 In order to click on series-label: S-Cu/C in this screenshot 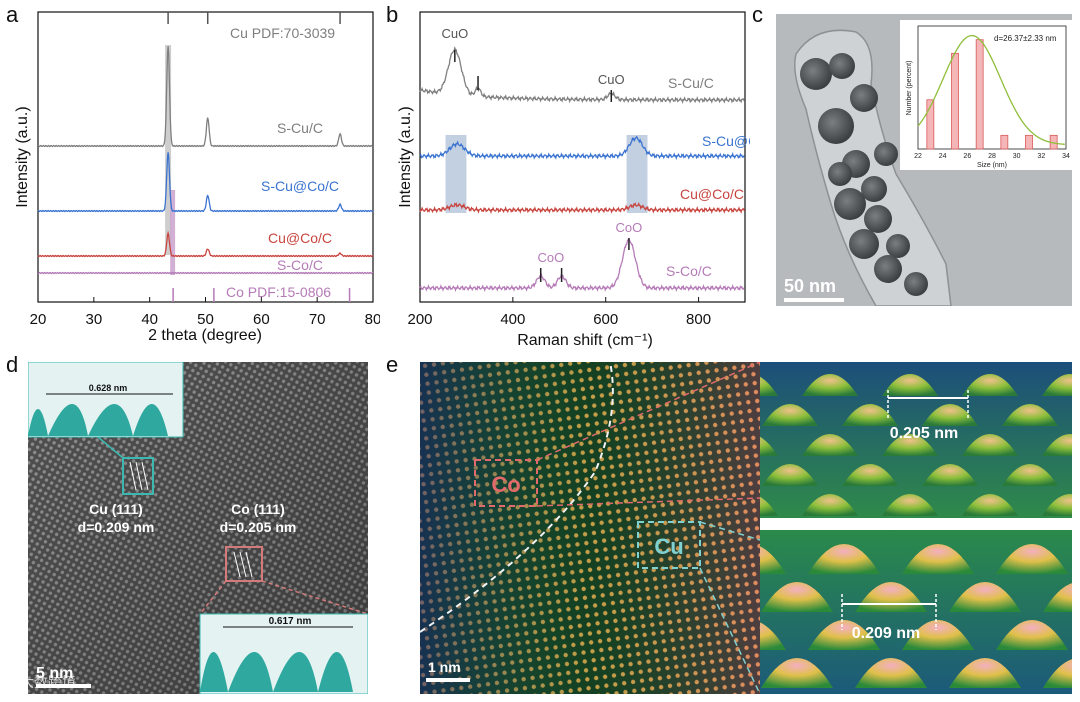, I will do `click(300, 128)`.